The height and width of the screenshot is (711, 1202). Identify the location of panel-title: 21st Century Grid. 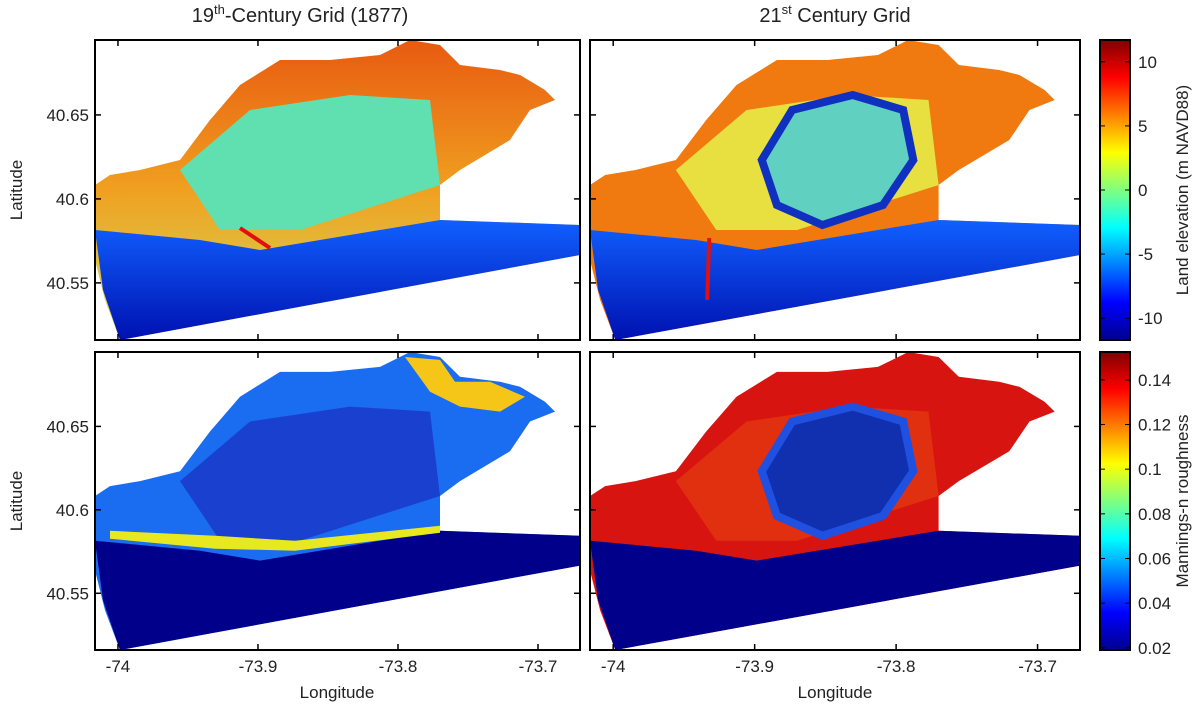
(834, 14).